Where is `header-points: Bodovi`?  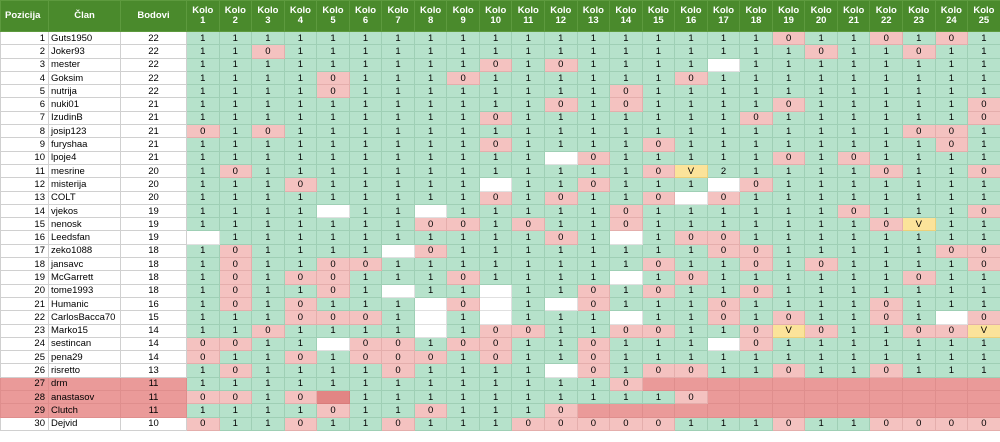
header-points: Bodovi is located at coordinates (153, 16).